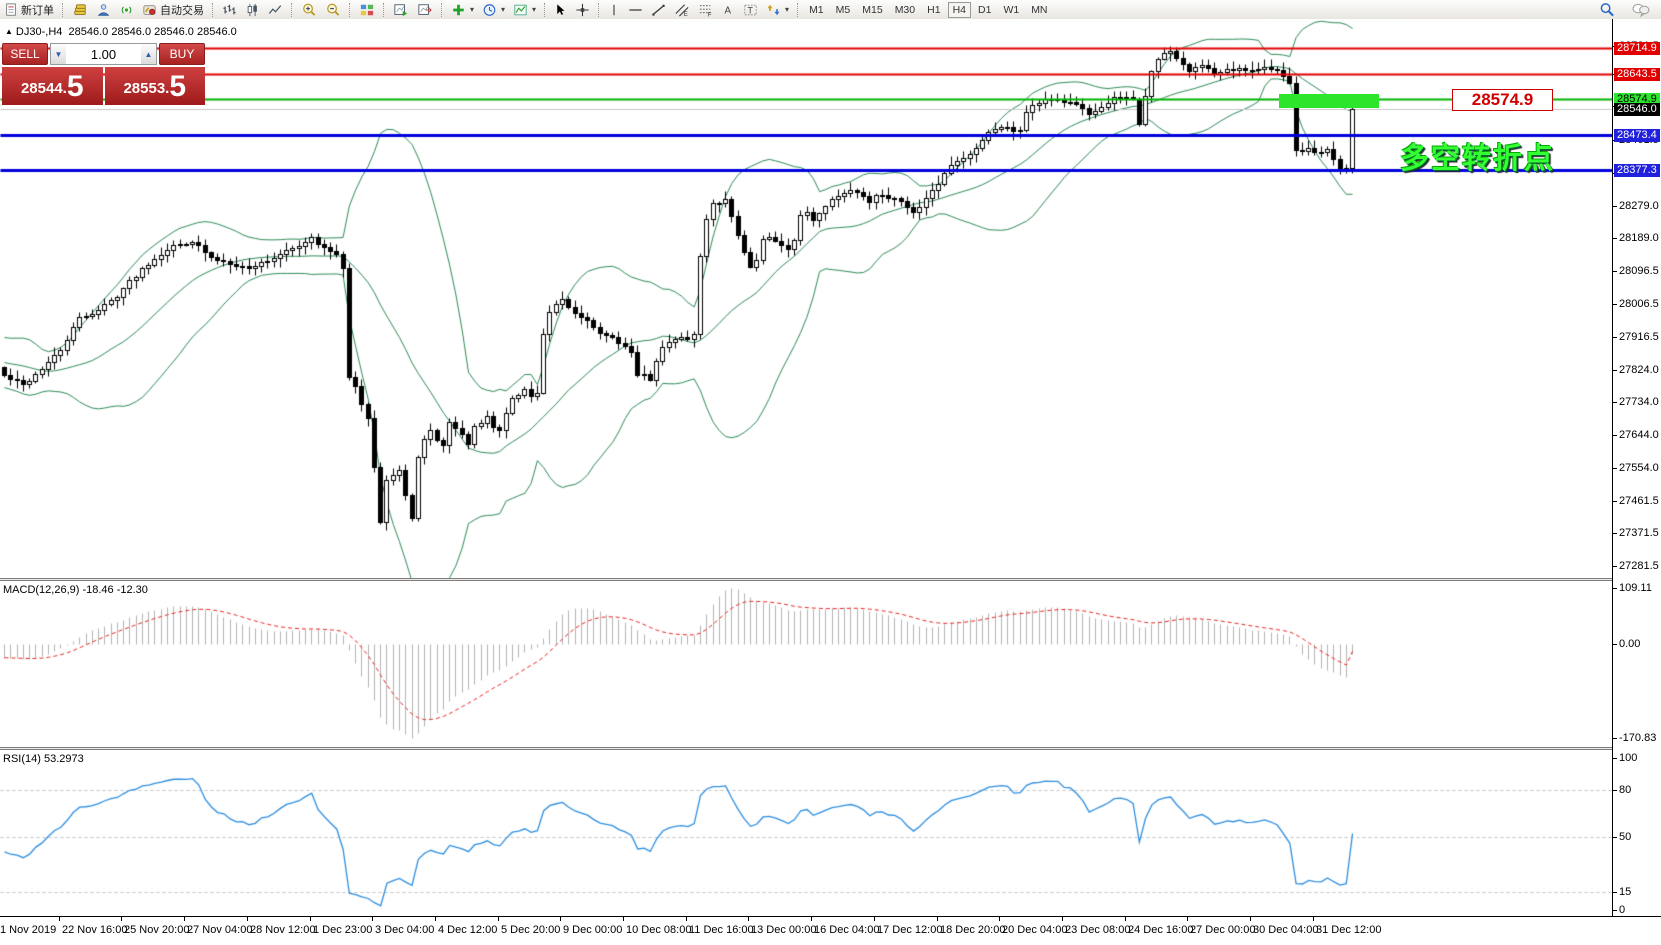 This screenshot has height=945, width=1661. What do you see at coordinates (1223, 930) in the screenshot?
I see `time-label: 27 Dec 00:00` at bounding box center [1223, 930].